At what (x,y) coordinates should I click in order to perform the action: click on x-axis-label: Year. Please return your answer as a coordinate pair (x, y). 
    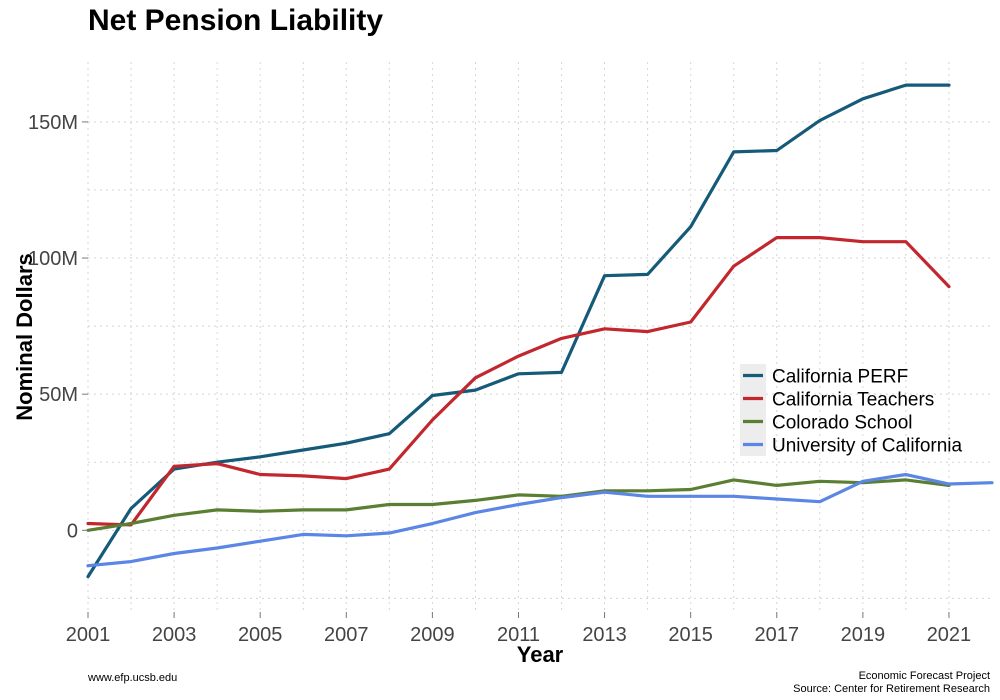
    Looking at the image, I should click on (540, 654).